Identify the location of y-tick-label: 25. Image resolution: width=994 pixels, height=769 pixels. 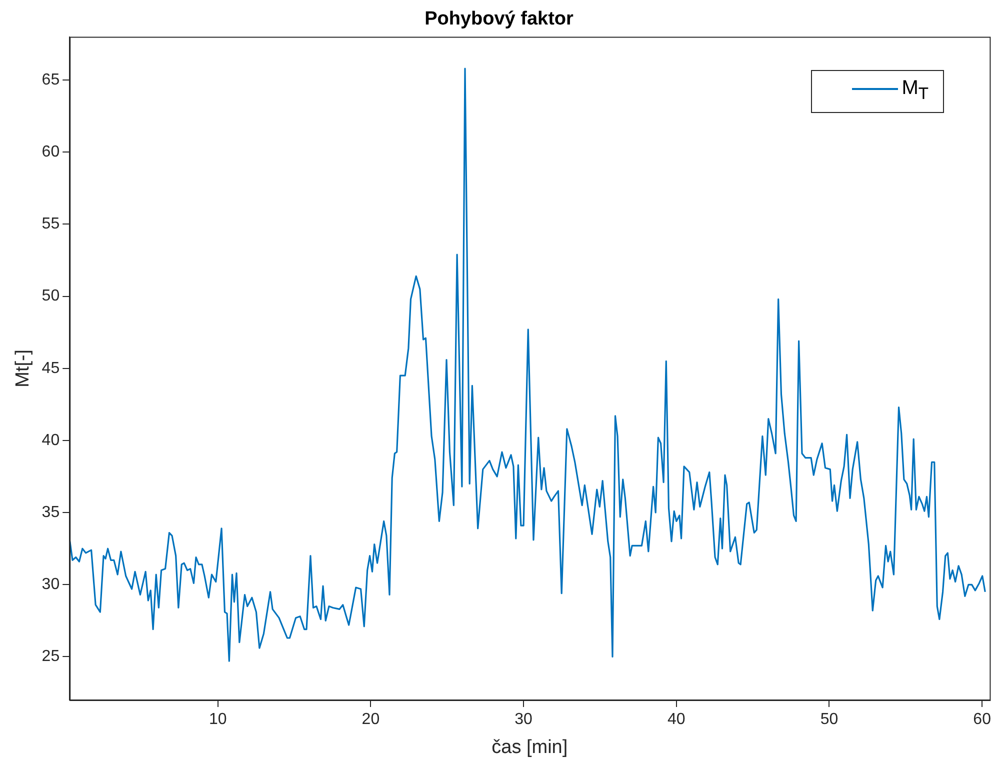
(51, 657).